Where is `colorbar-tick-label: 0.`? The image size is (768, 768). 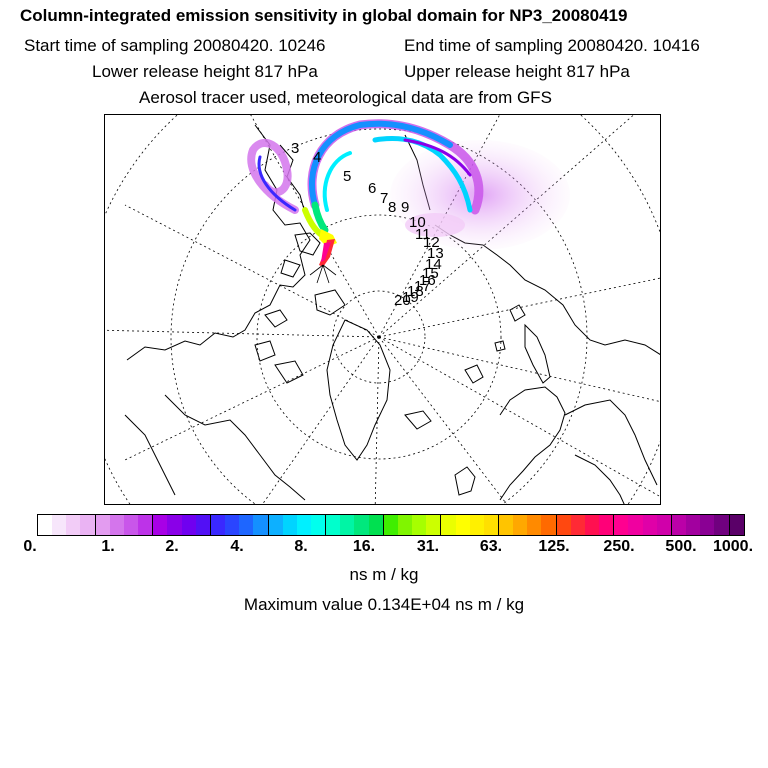 colorbar-tick-label: 0. is located at coordinates (30, 546).